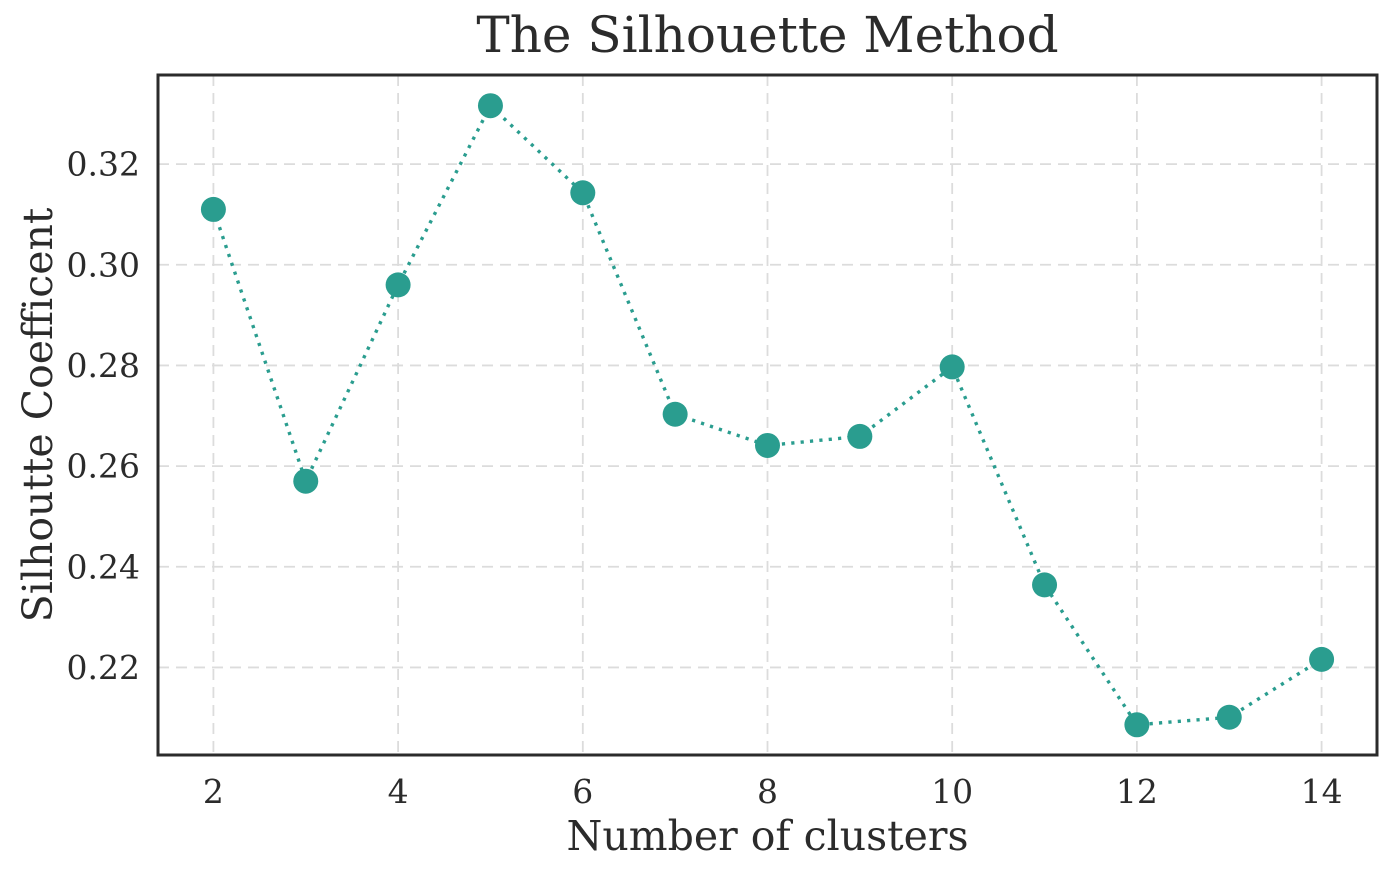  What do you see at coordinates (398, 791) in the screenshot?
I see `x-tick-label: 4` at bounding box center [398, 791].